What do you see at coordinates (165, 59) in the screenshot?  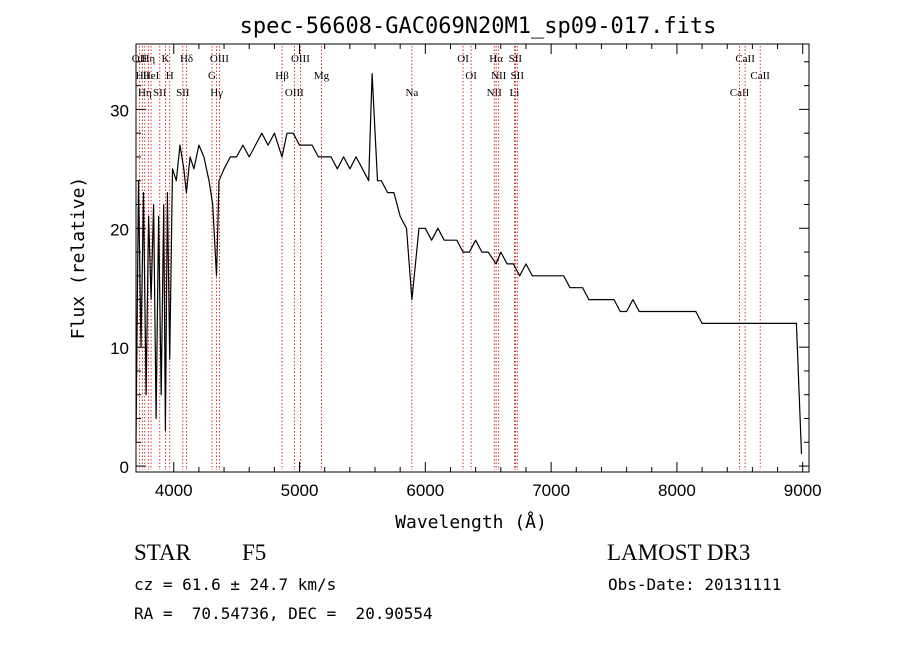 I see `line-marker-label: K` at bounding box center [165, 59].